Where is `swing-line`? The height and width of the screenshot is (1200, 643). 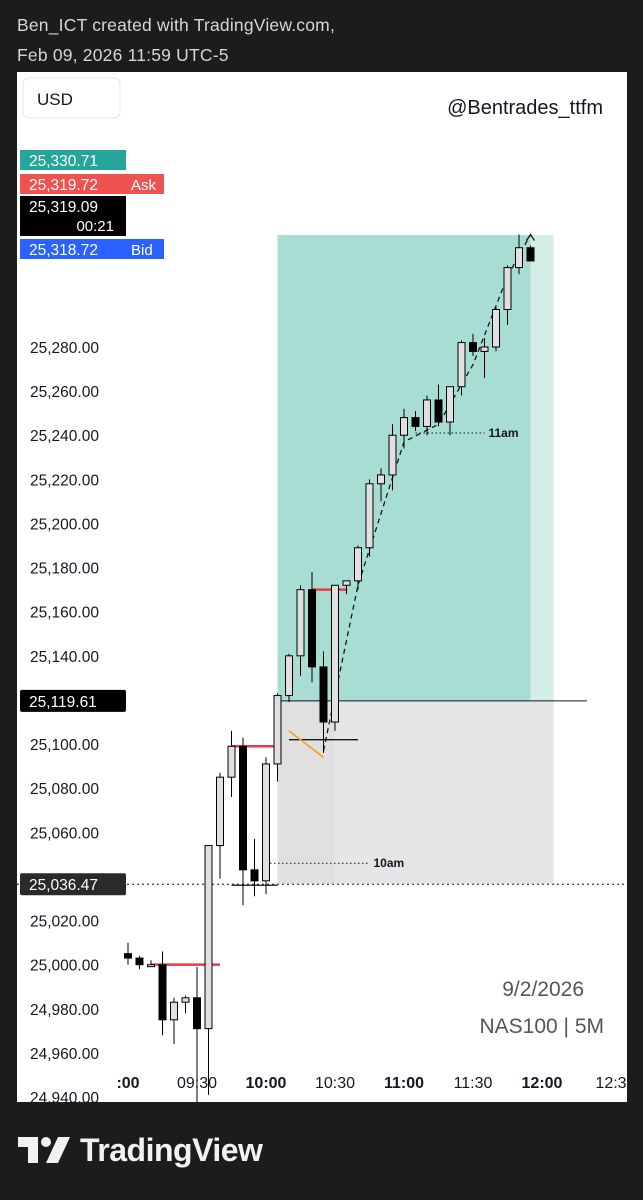
swing-line is located at coordinates (306, 744).